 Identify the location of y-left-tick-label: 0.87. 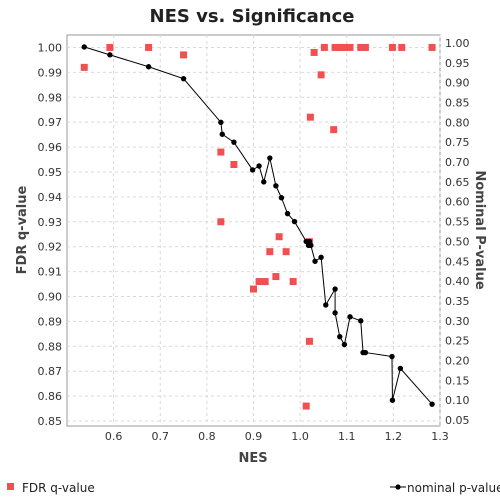
(50, 371).